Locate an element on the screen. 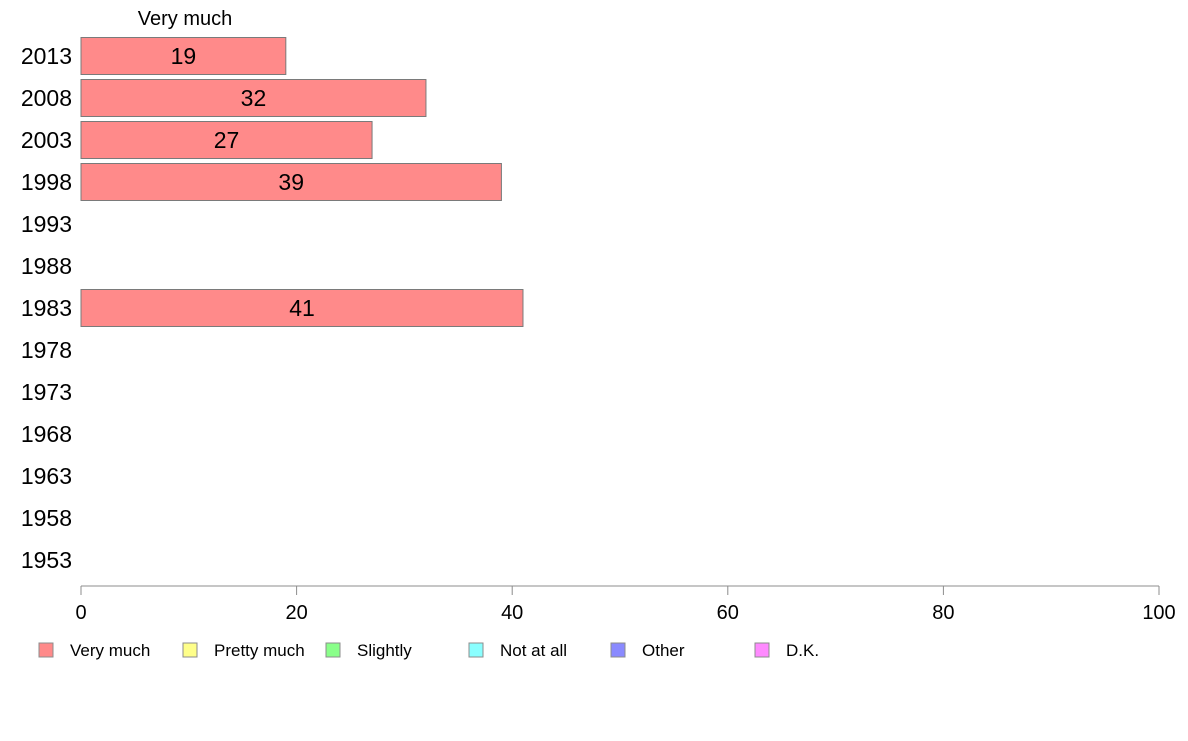  year-label: 1998 is located at coordinates (46, 182).